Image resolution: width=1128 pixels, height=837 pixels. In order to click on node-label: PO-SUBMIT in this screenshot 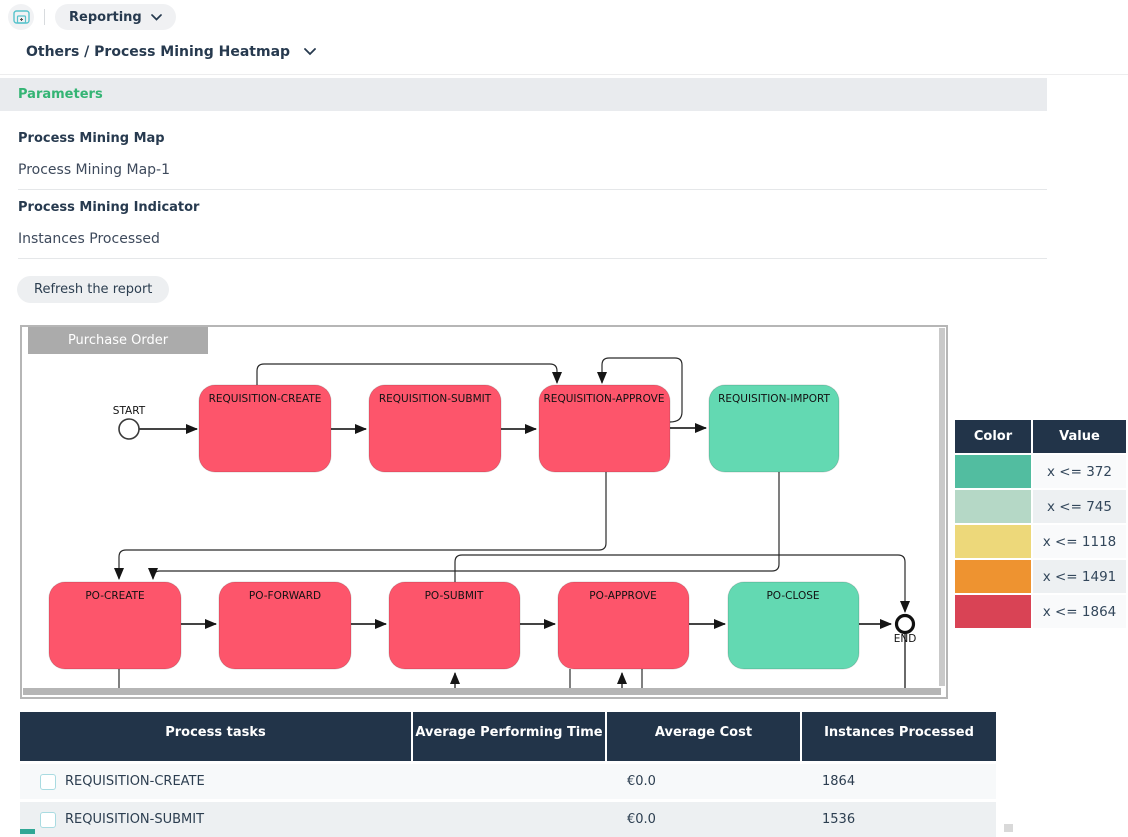, I will do `click(454, 596)`.